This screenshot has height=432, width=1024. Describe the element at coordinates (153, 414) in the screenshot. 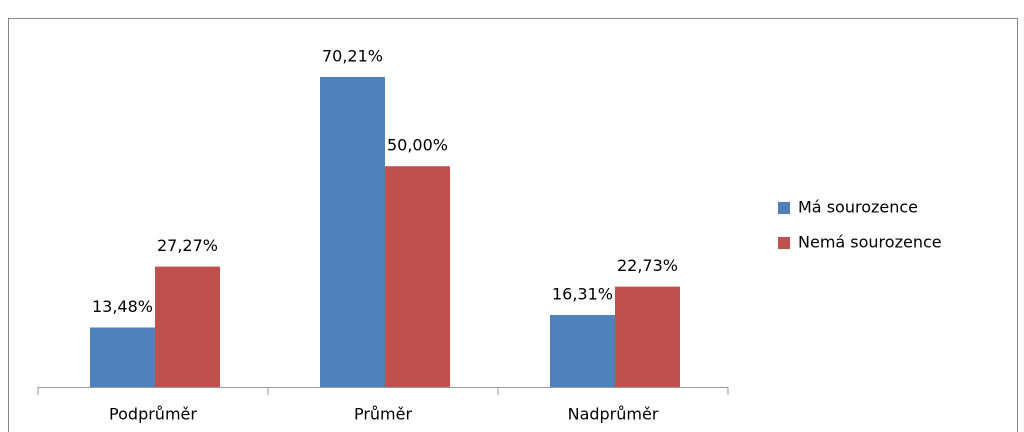

I see `x-tick-label: Podprůměr` at that location.